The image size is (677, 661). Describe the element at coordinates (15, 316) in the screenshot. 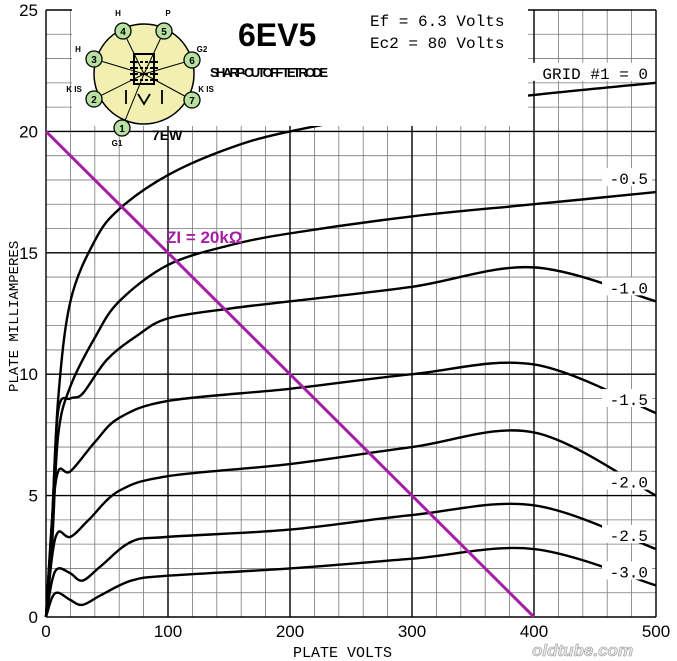

I see `y-axis-label: PLATE MILLIAMPERES` at that location.